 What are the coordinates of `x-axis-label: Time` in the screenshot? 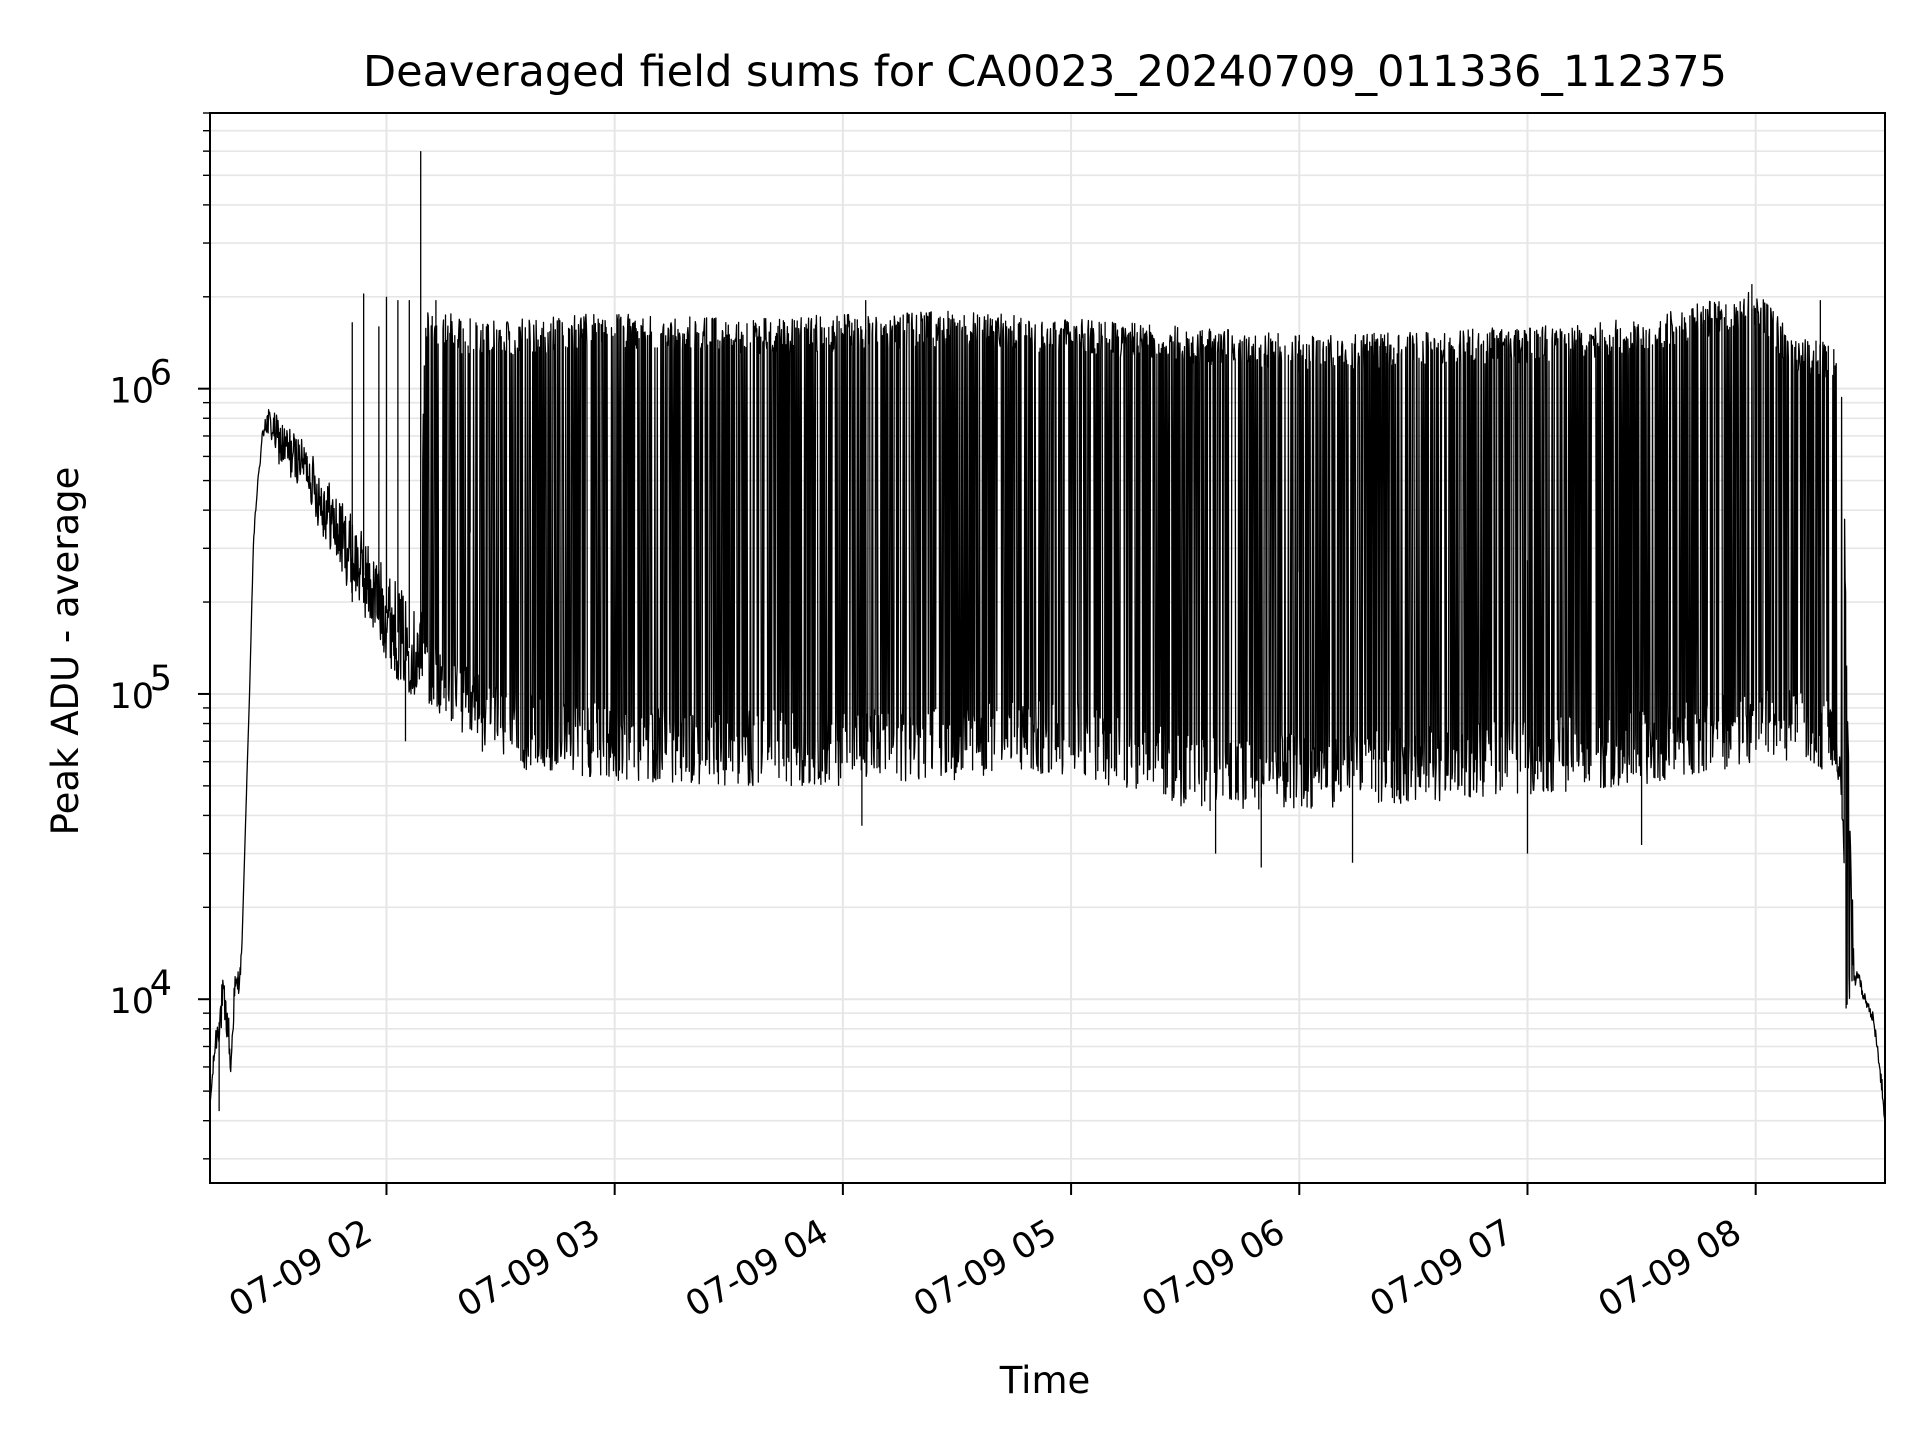 It's located at (1045, 1380).